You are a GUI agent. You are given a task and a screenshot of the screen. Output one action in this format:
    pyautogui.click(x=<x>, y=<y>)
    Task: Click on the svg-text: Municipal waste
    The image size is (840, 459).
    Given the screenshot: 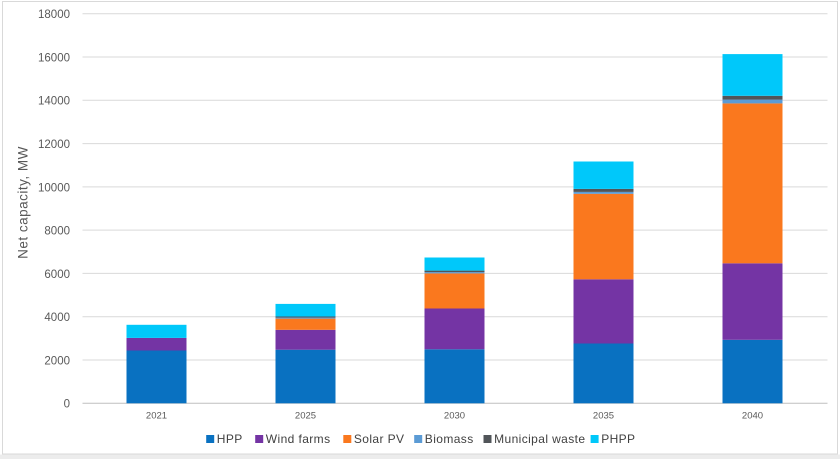 What is the action you would take?
    pyautogui.click(x=539, y=439)
    